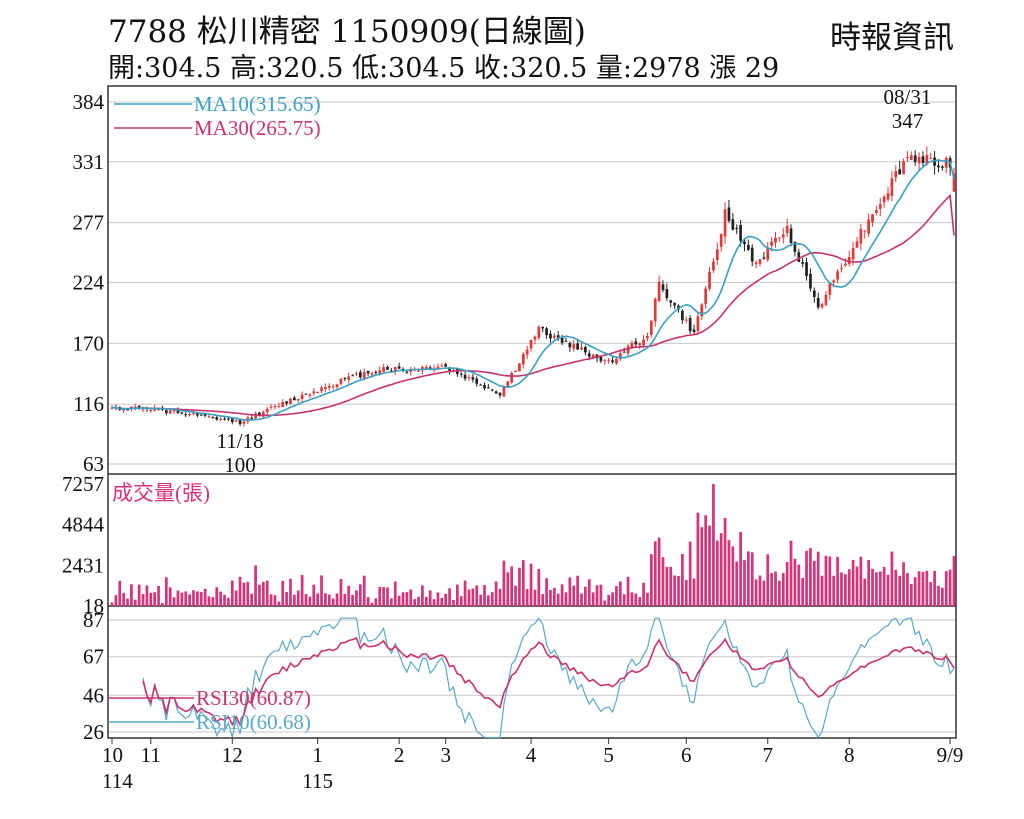 Image resolution: width=1024 pixels, height=819 pixels. Describe the element at coordinates (93, 464) in the screenshot. I see `y-tick-label: 63` at that location.